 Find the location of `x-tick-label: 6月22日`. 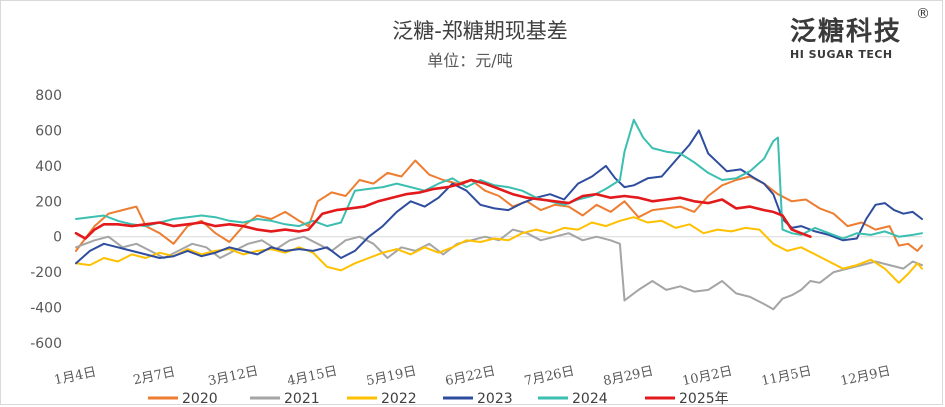

x-tick-label: 6月22日 is located at coordinates (470, 376).